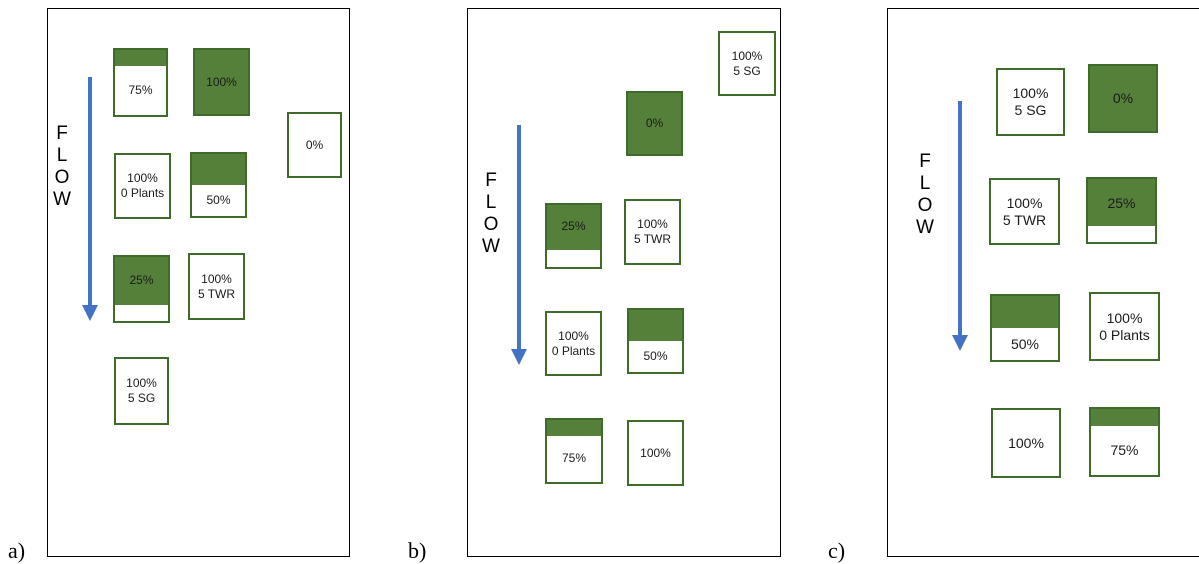  I want to click on panel-b-box: 0%, so click(654, 123).